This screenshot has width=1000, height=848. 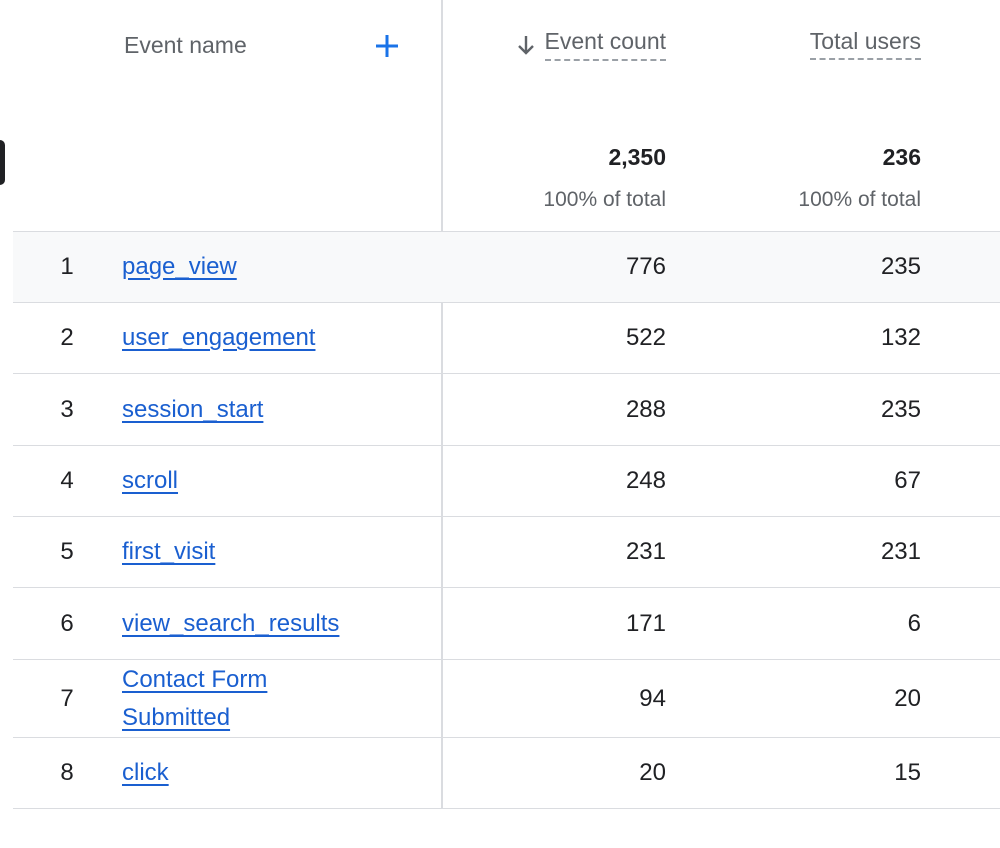 I want to click on totals-border, so click(x=506, y=232).